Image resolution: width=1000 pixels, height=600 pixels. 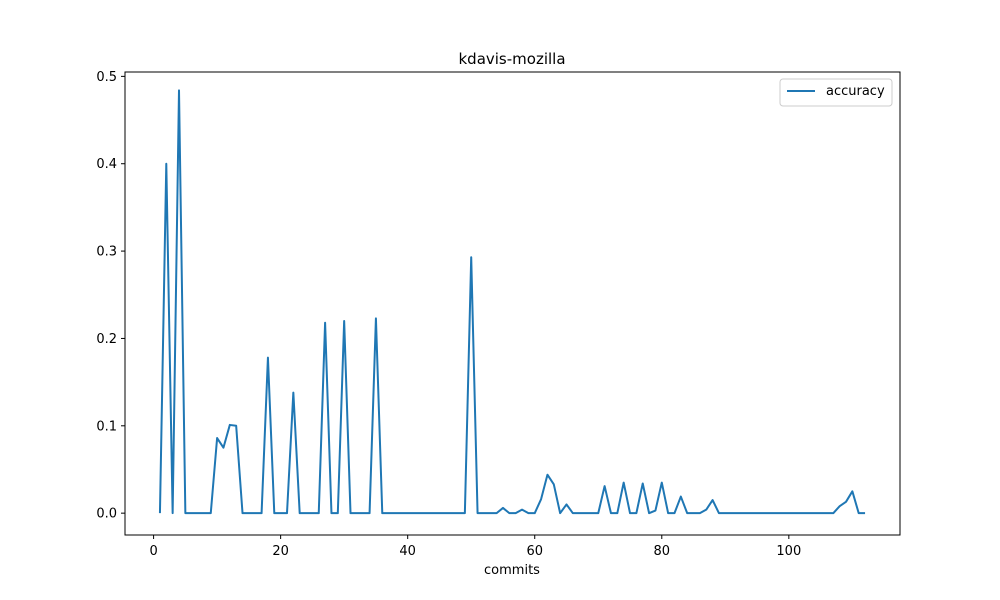 I want to click on y-tick-label: 0.0, so click(x=106, y=514).